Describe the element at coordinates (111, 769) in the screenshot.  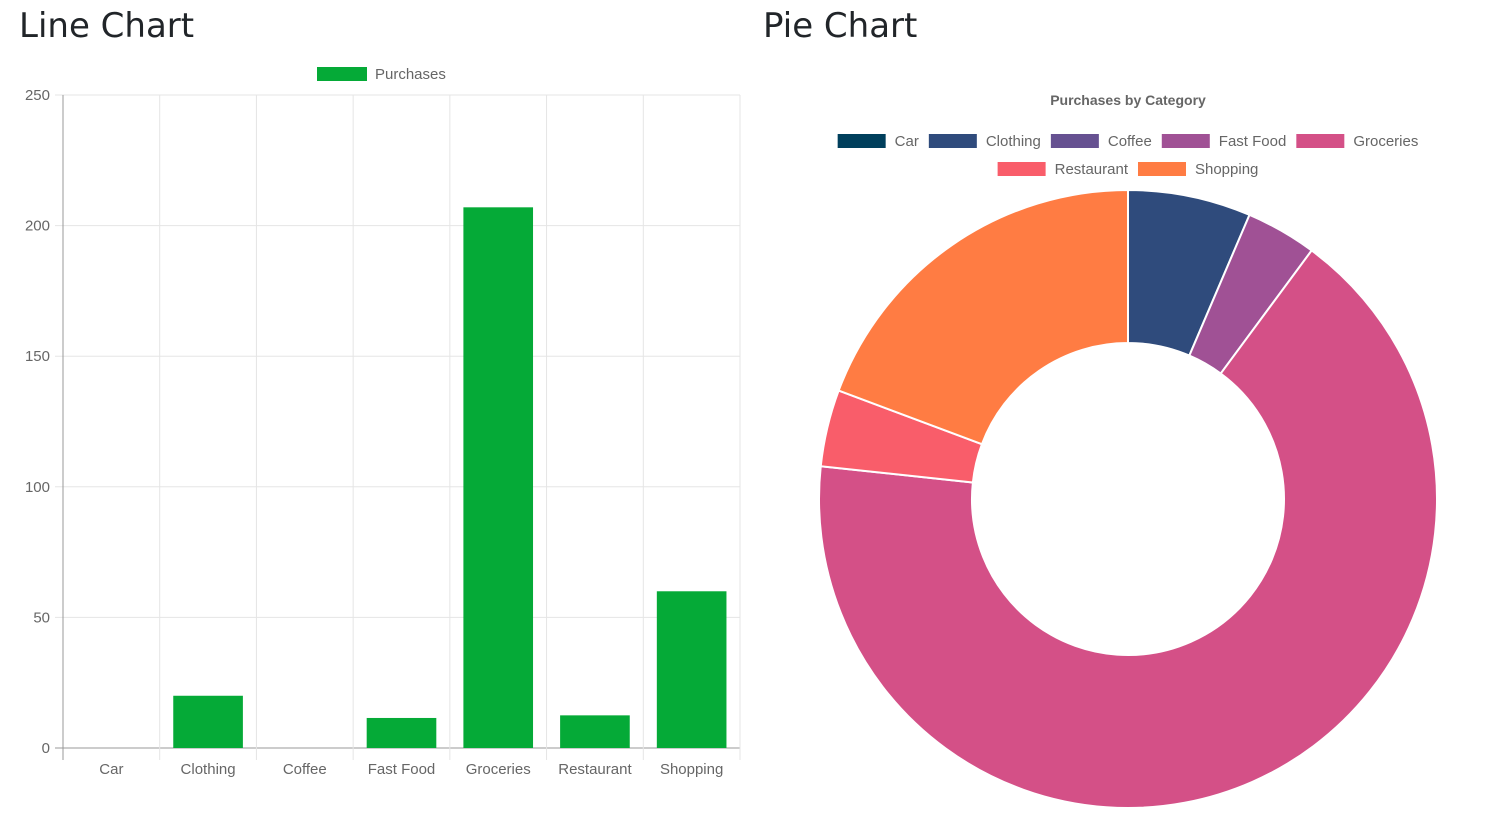
I see `x-tick-label: Car` at that location.